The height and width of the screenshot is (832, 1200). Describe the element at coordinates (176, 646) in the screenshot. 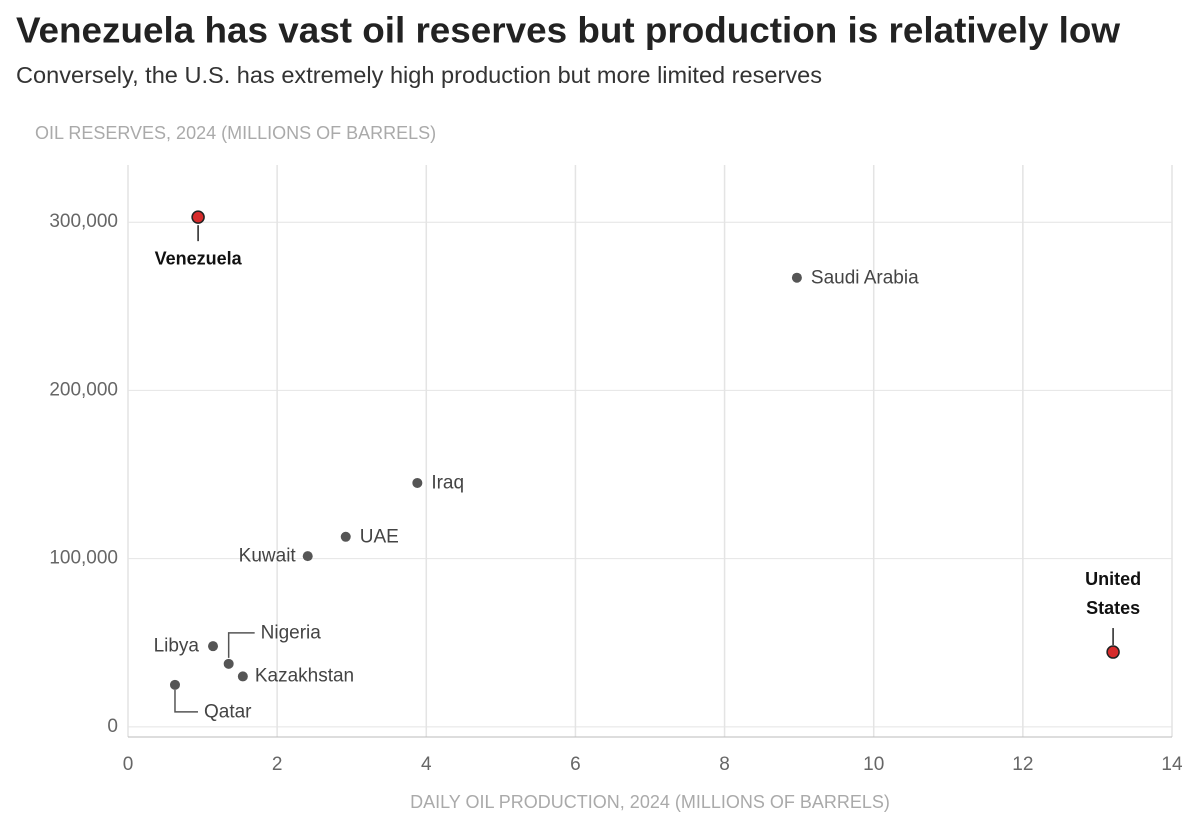

I see `point-label: Libya` at that location.